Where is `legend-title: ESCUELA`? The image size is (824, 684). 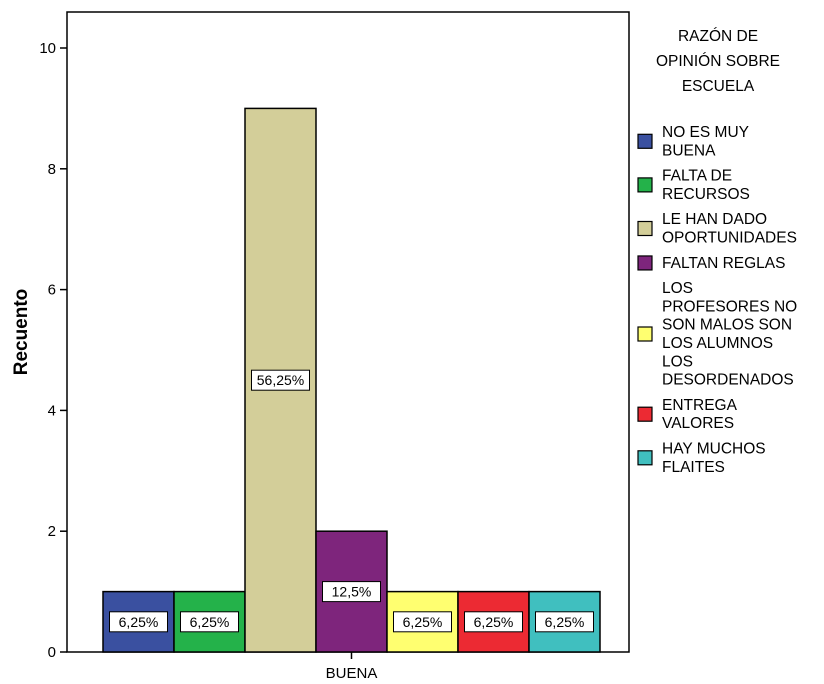
legend-title: ESCUELA is located at coordinates (718, 86).